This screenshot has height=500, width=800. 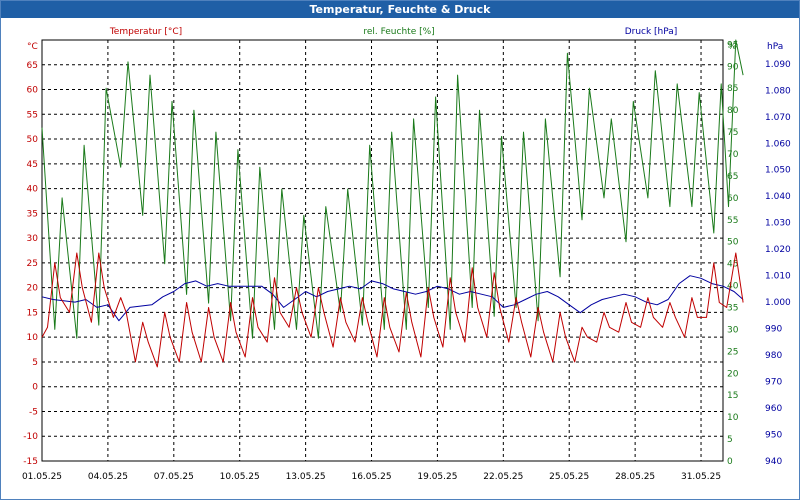 I want to click on pressure-tick-label: 990, so click(x=773, y=330).